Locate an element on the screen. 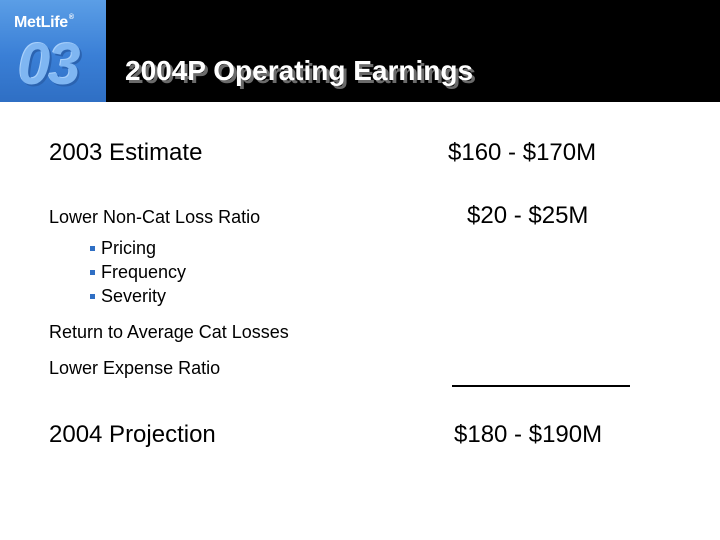  year-badge: 03 is located at coordinates (49, 64).